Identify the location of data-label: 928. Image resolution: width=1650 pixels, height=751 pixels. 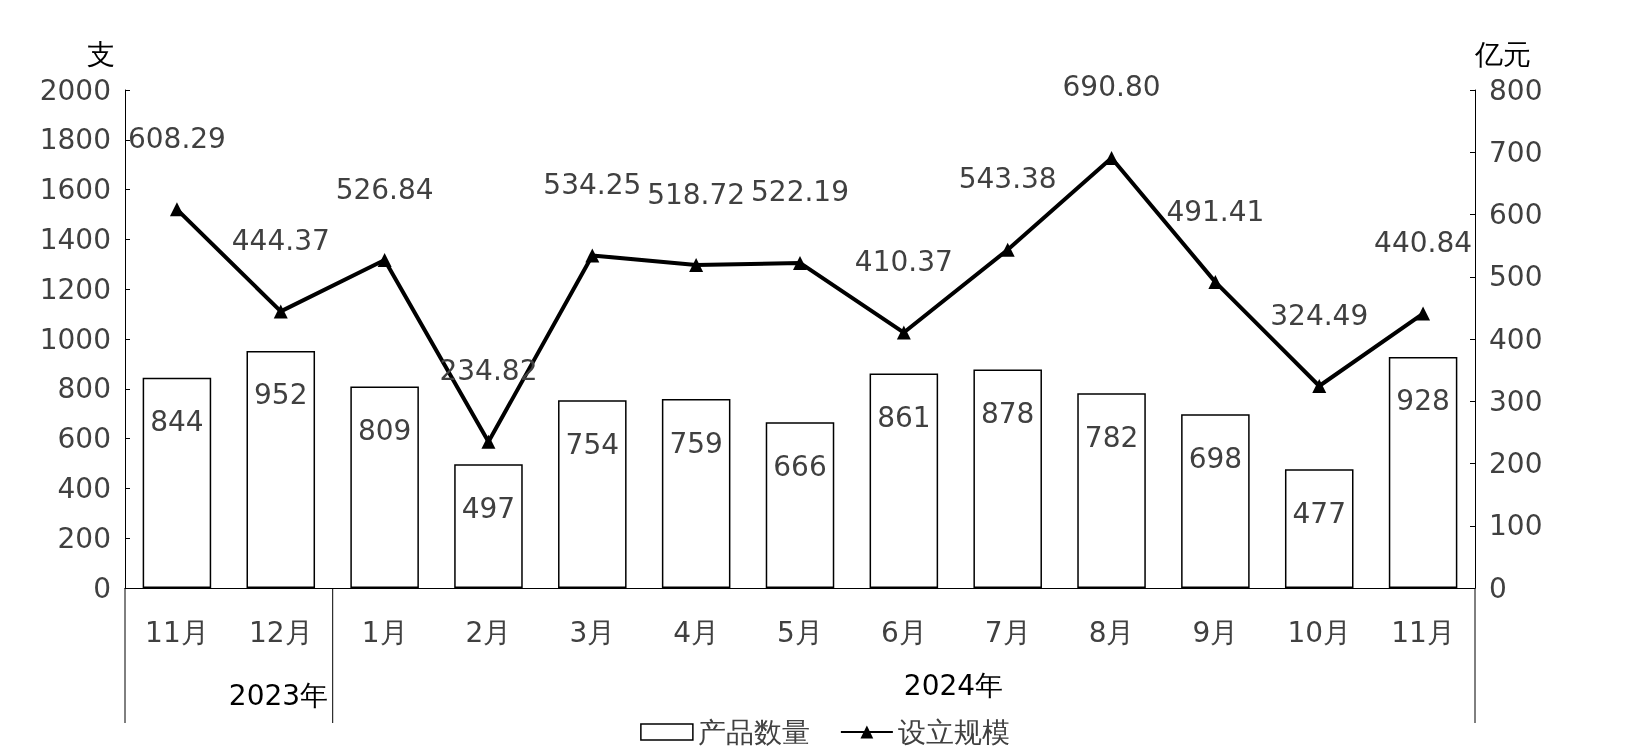
(1423, 401).